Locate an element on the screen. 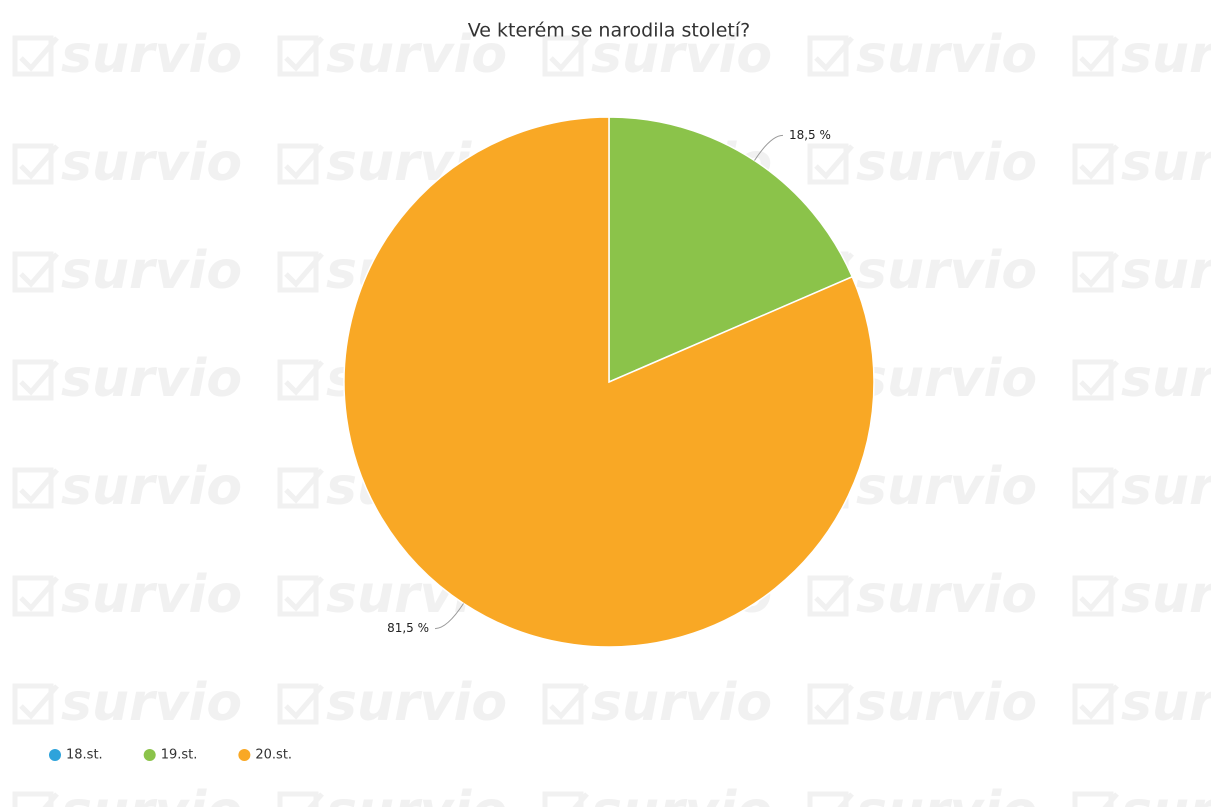  value-label: 18,5 % is located at coordinates (810, 135).